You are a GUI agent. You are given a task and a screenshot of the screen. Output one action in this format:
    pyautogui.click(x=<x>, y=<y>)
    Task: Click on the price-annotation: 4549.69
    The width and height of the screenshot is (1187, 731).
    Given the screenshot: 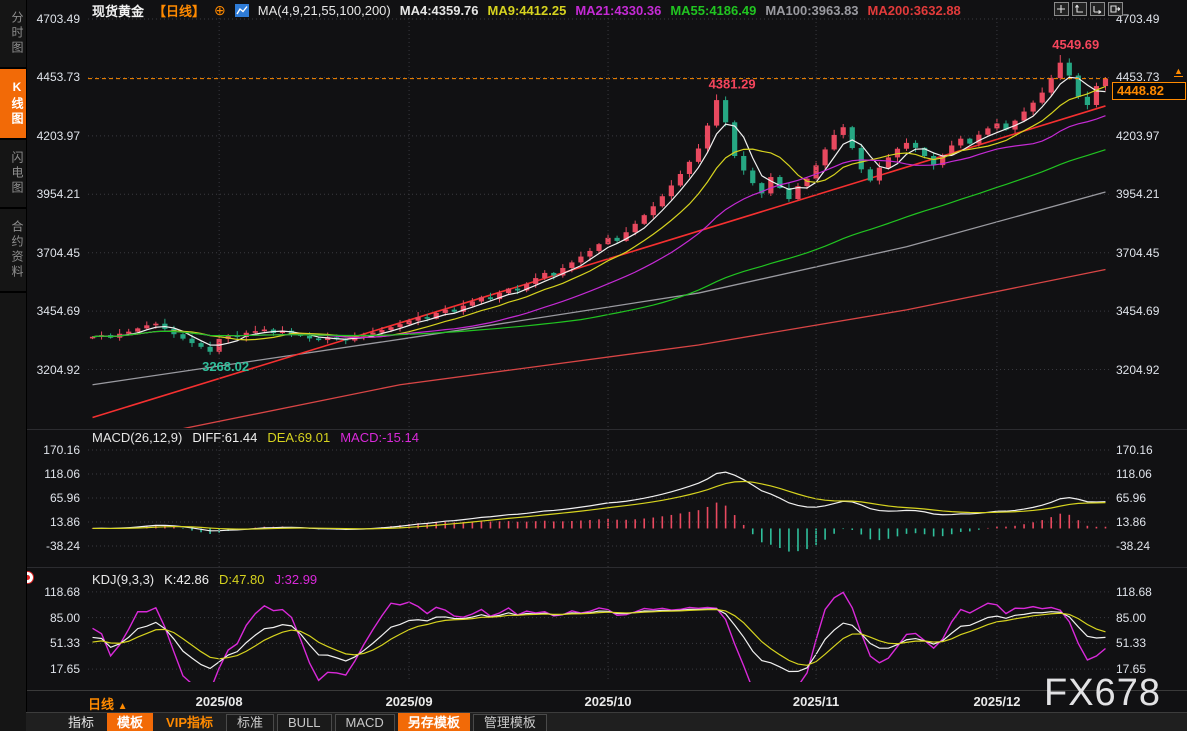 What is the action you would take?
    pyautogui.click(x=1075, y=44)
    